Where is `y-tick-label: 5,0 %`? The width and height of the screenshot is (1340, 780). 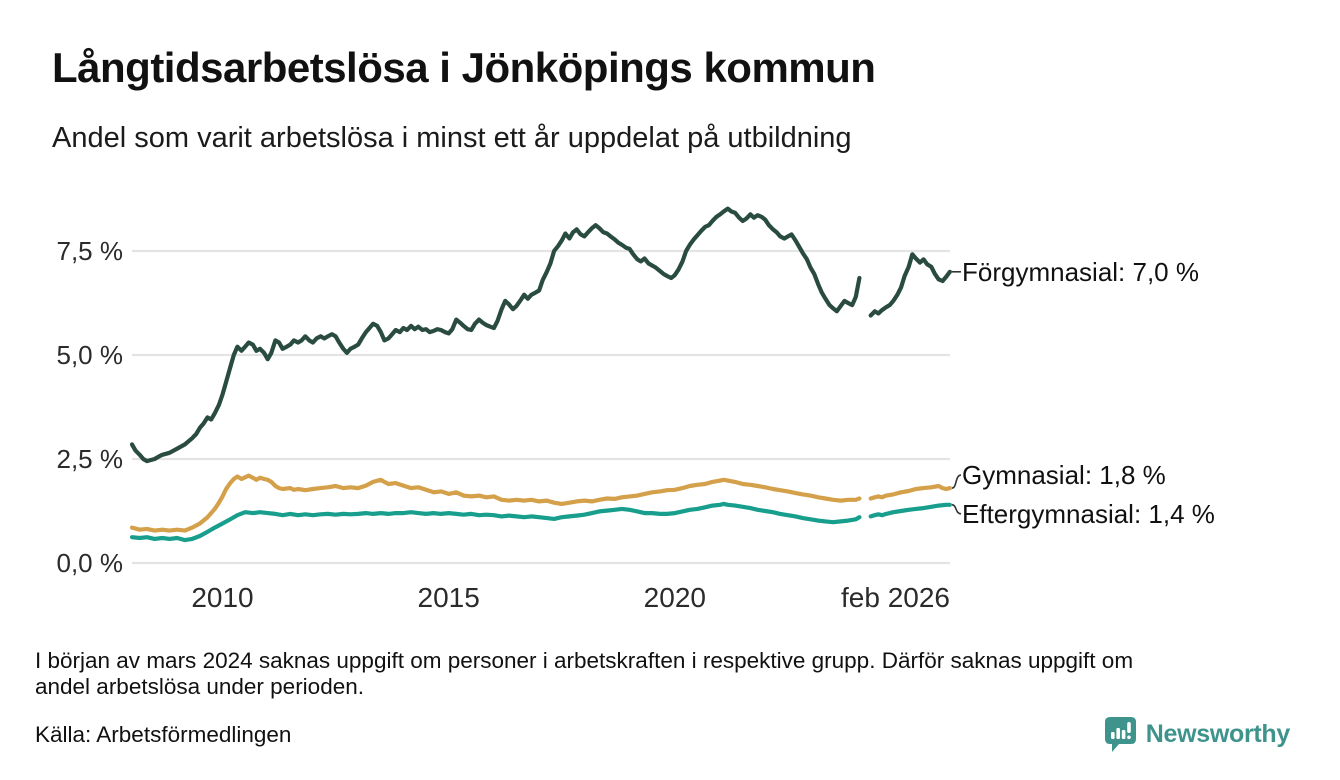 y-tick-label: 5,0 % is located at coordinates (90, 355).